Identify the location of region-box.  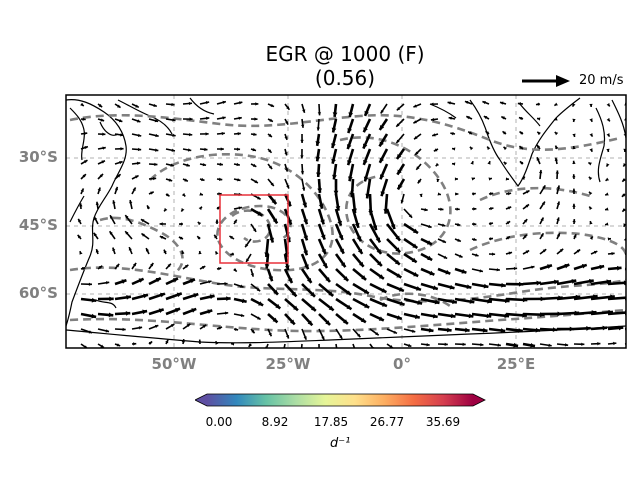
(254, 229).